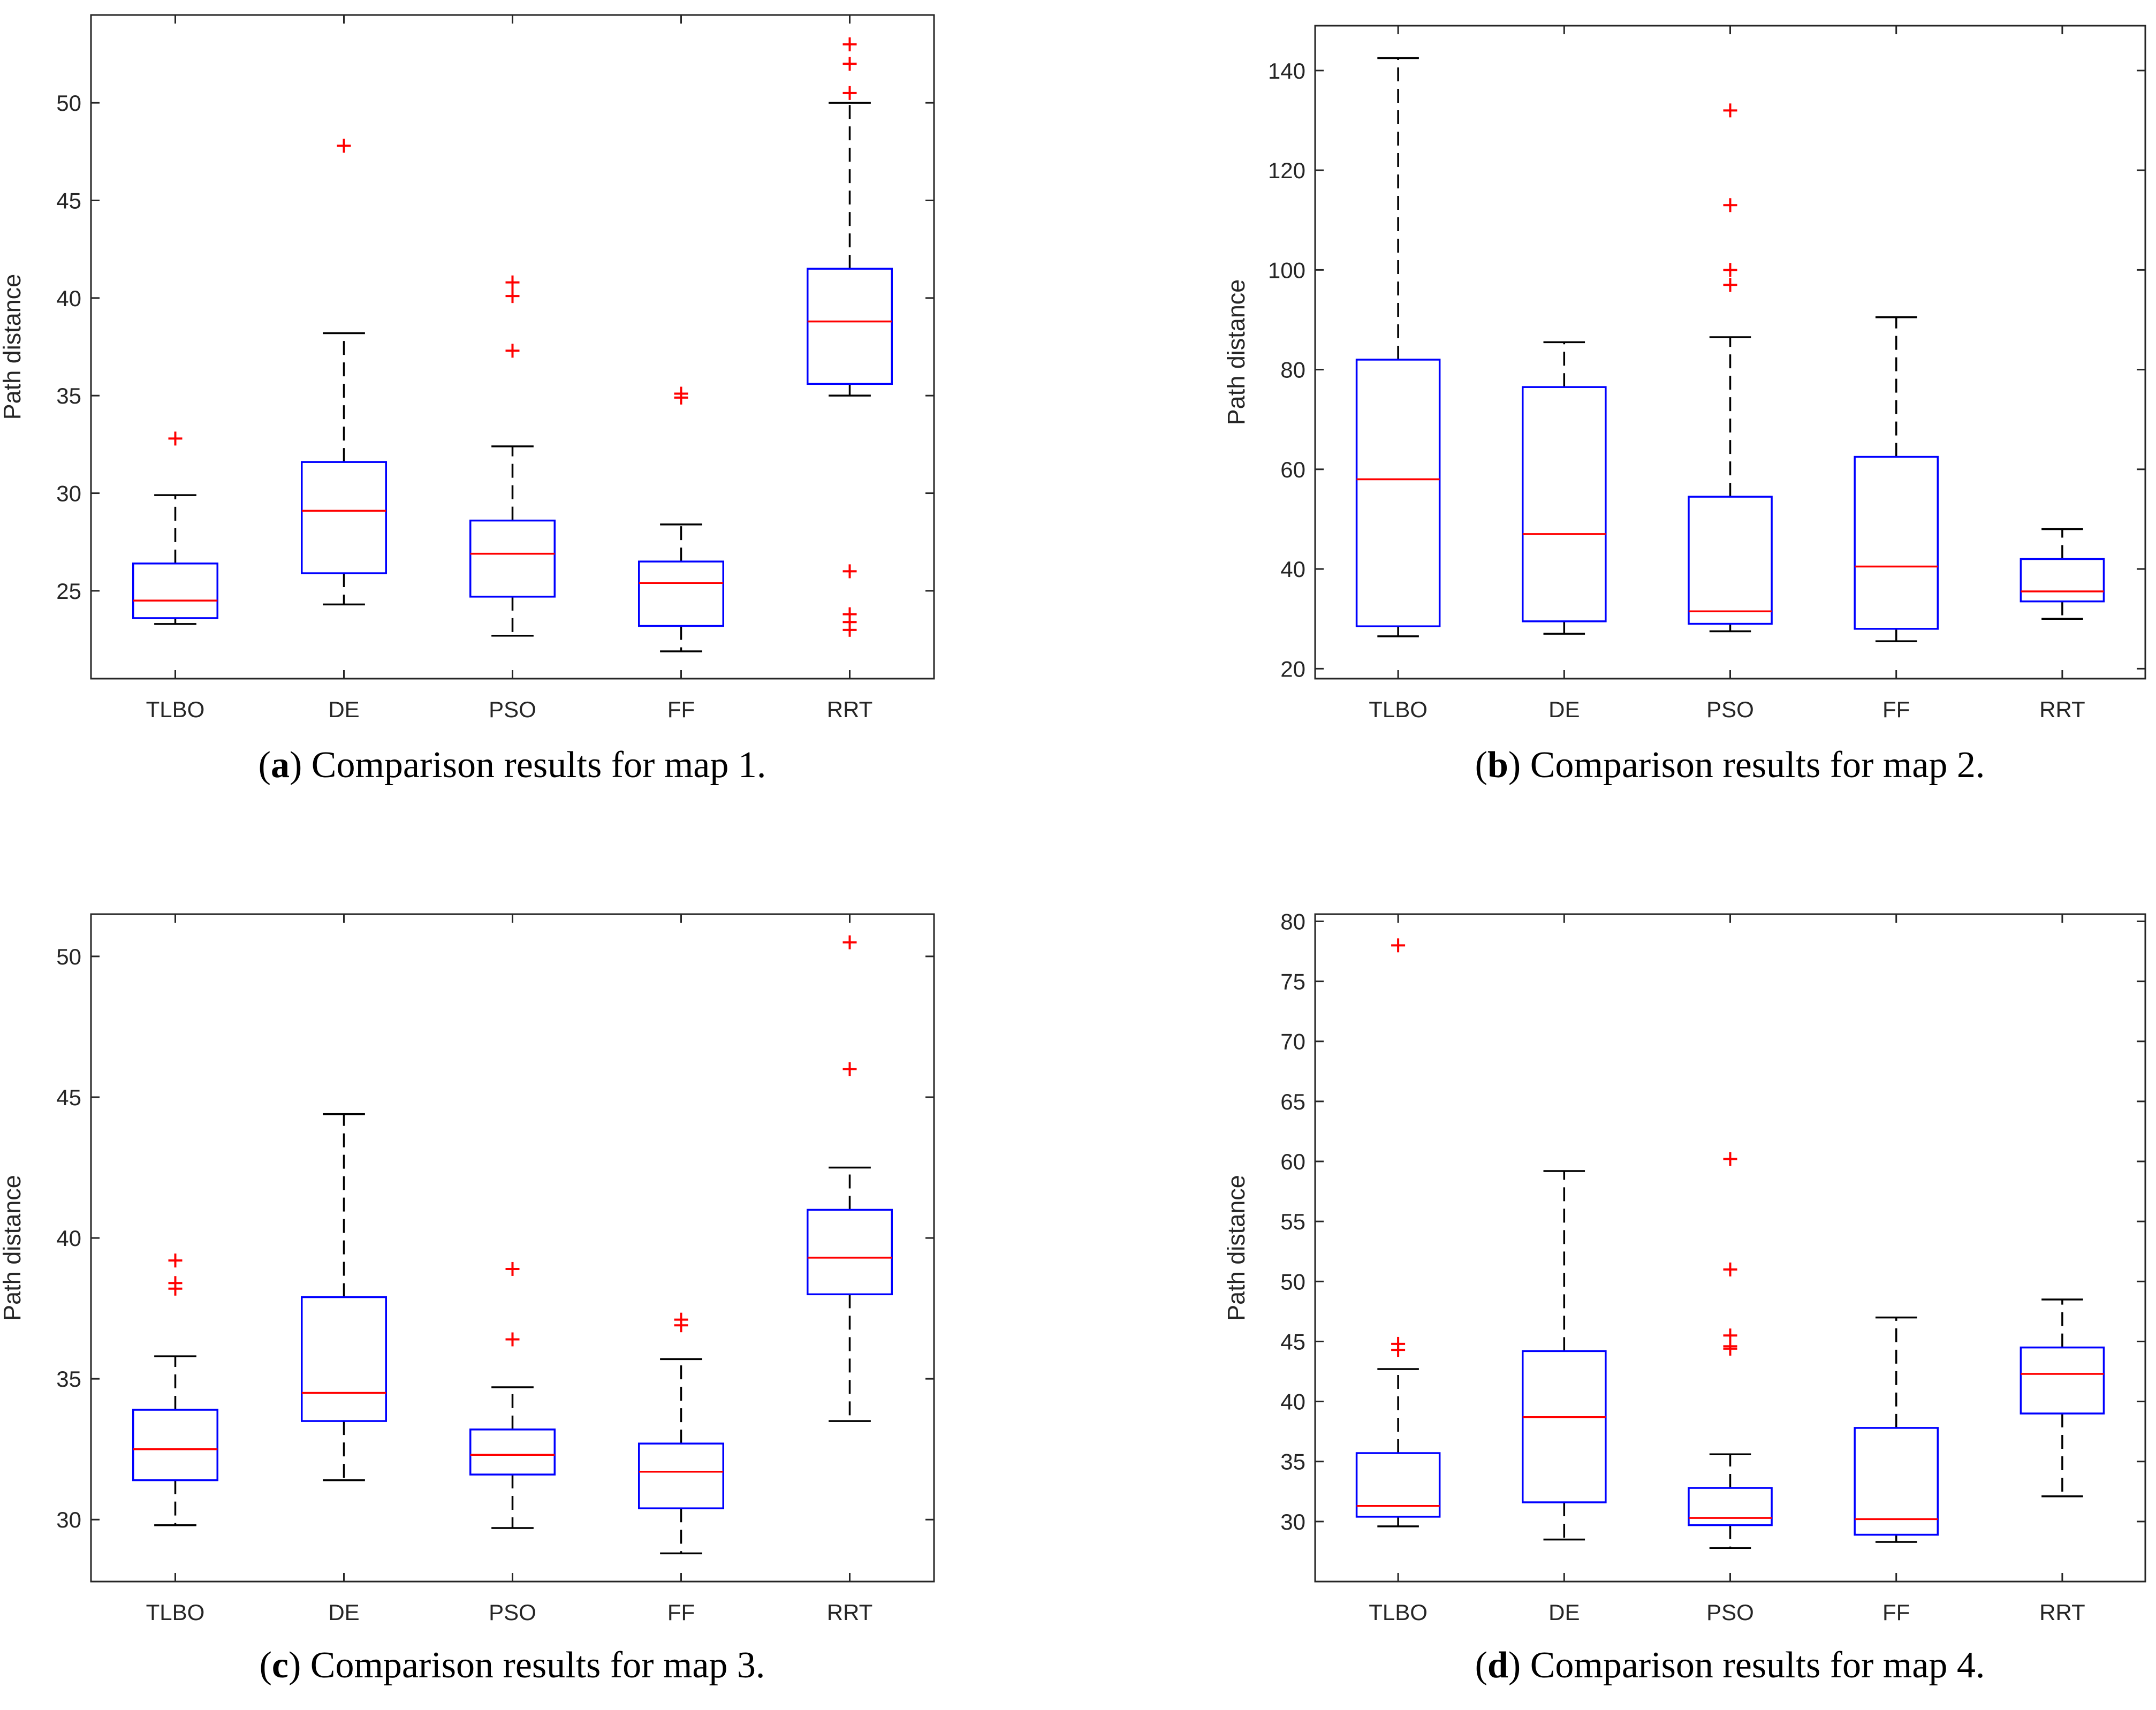  I want to click on caption-text: Comparison results for map 3., so click(537, 1665).